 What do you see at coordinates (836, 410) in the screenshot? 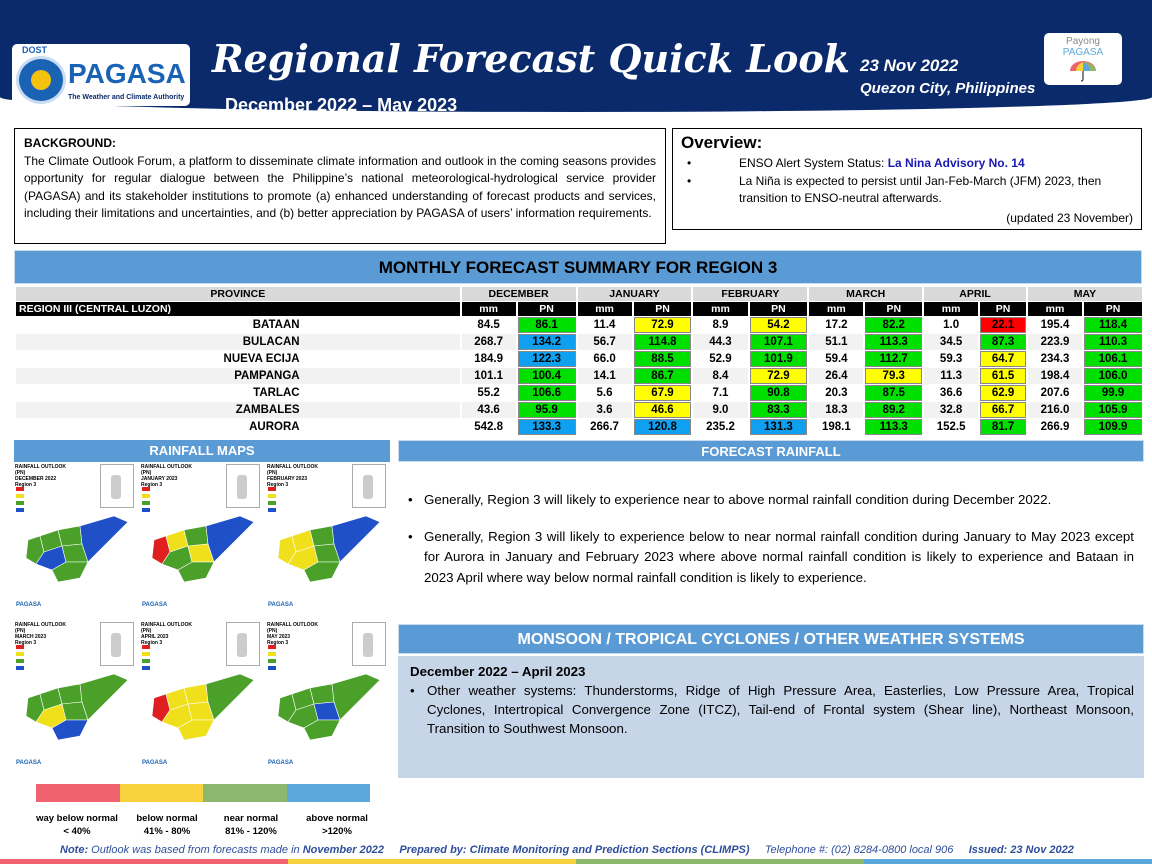
I see `rainfall-mm-cell: 18.3` at bounding box center [836, 410].